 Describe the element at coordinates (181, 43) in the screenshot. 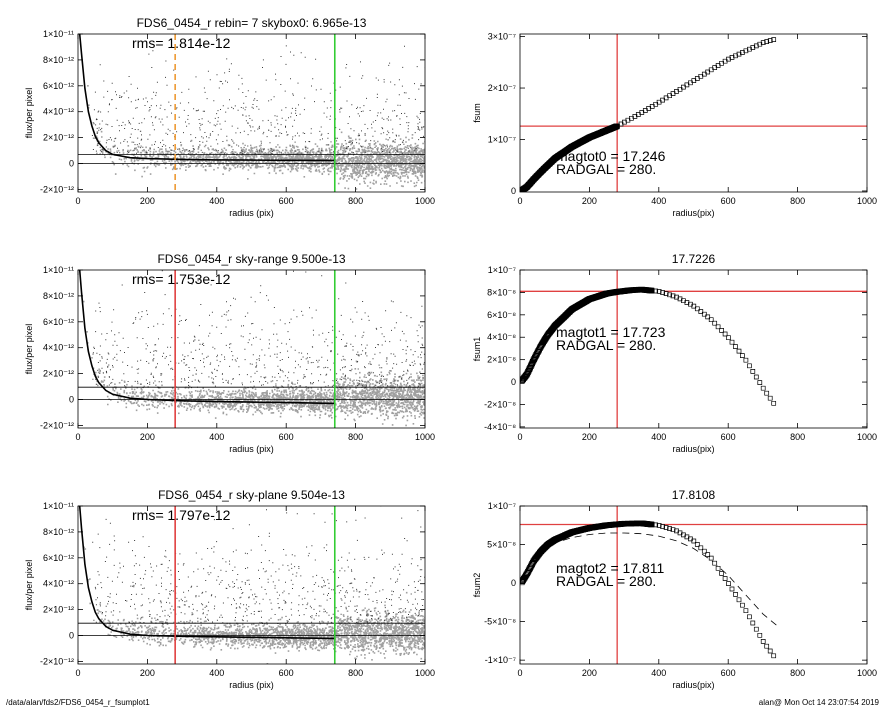

I see `rms-annotation: rms= 1.814e-12` at that location.